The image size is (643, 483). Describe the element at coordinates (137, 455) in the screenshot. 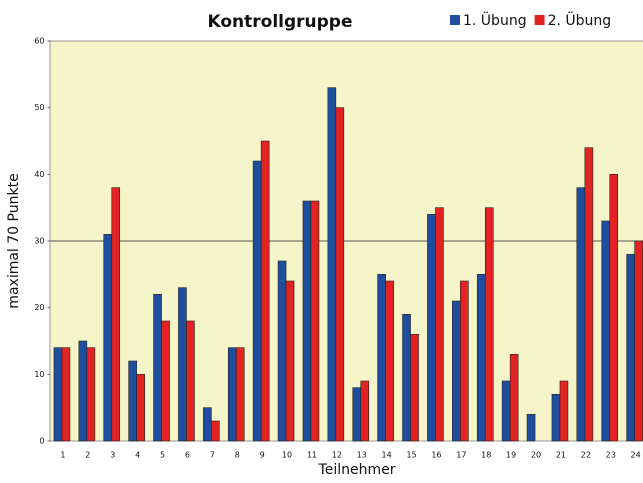

I see `x-tick-label: 4` at that location.